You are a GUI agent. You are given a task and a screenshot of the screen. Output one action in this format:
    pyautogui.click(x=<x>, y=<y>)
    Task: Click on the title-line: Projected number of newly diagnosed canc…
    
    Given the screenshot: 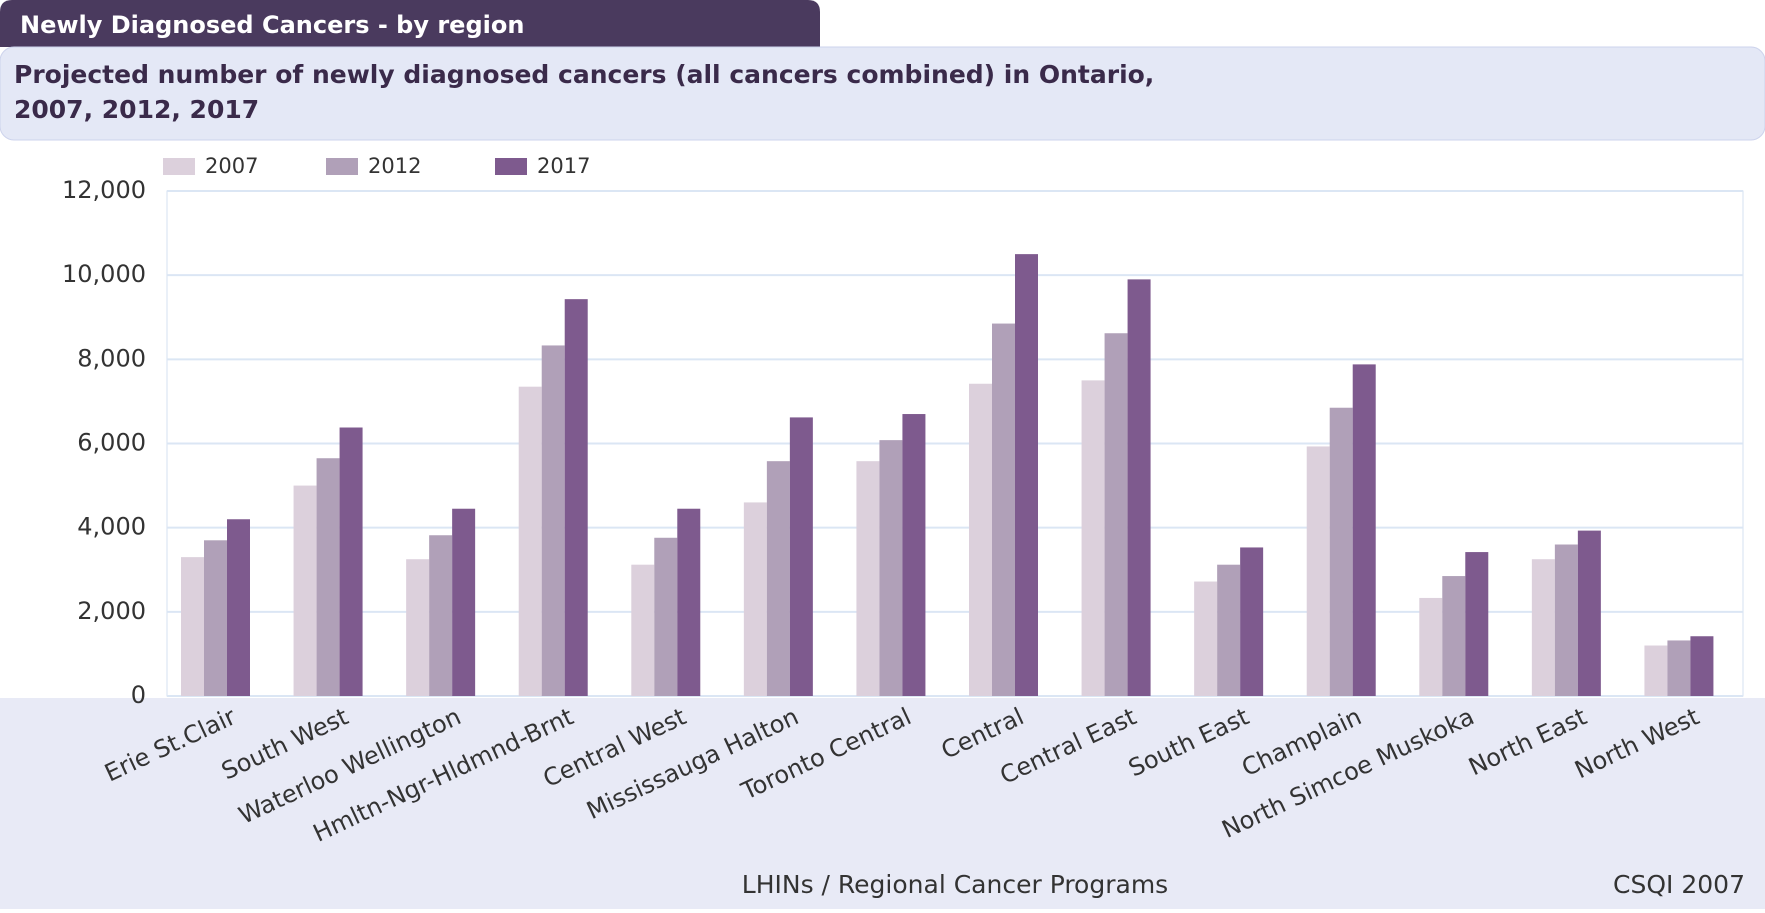 What is the action you would take?
    pyautogui.click(x=584, y=74)
    